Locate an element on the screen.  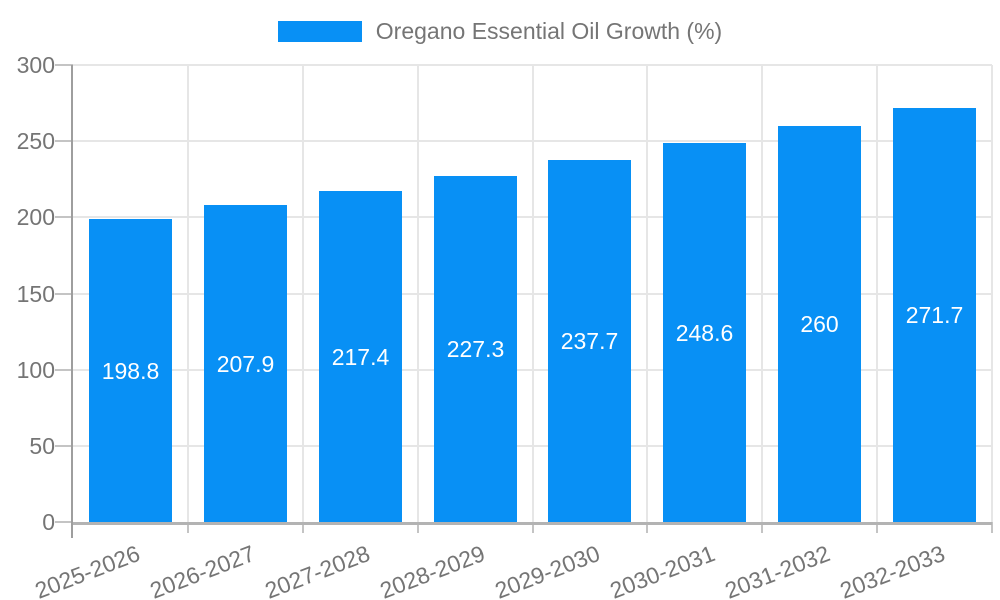
legend: Oregano Essential Oil Growth (%) is located at coordinates (500, 31).